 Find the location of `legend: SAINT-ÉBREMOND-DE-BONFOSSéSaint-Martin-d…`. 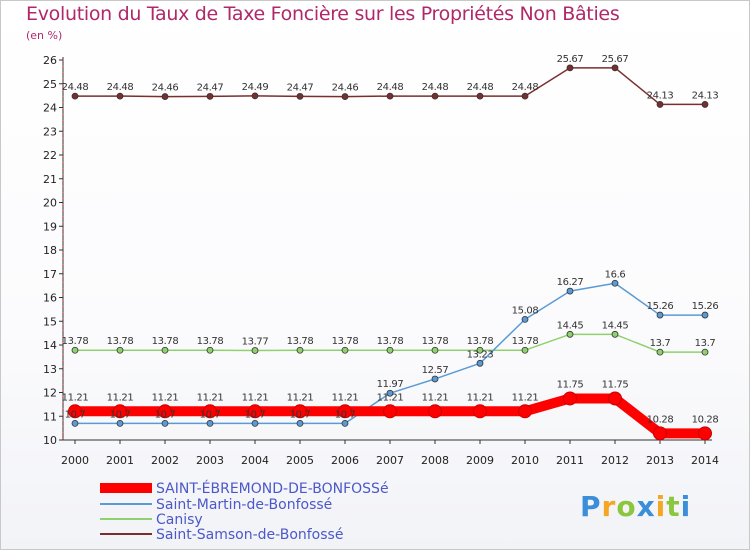

legend: SAINT-ÉBREMOND-DE-BONFOSSéSaint-Martin-d… is located at coordinates (244, 511).